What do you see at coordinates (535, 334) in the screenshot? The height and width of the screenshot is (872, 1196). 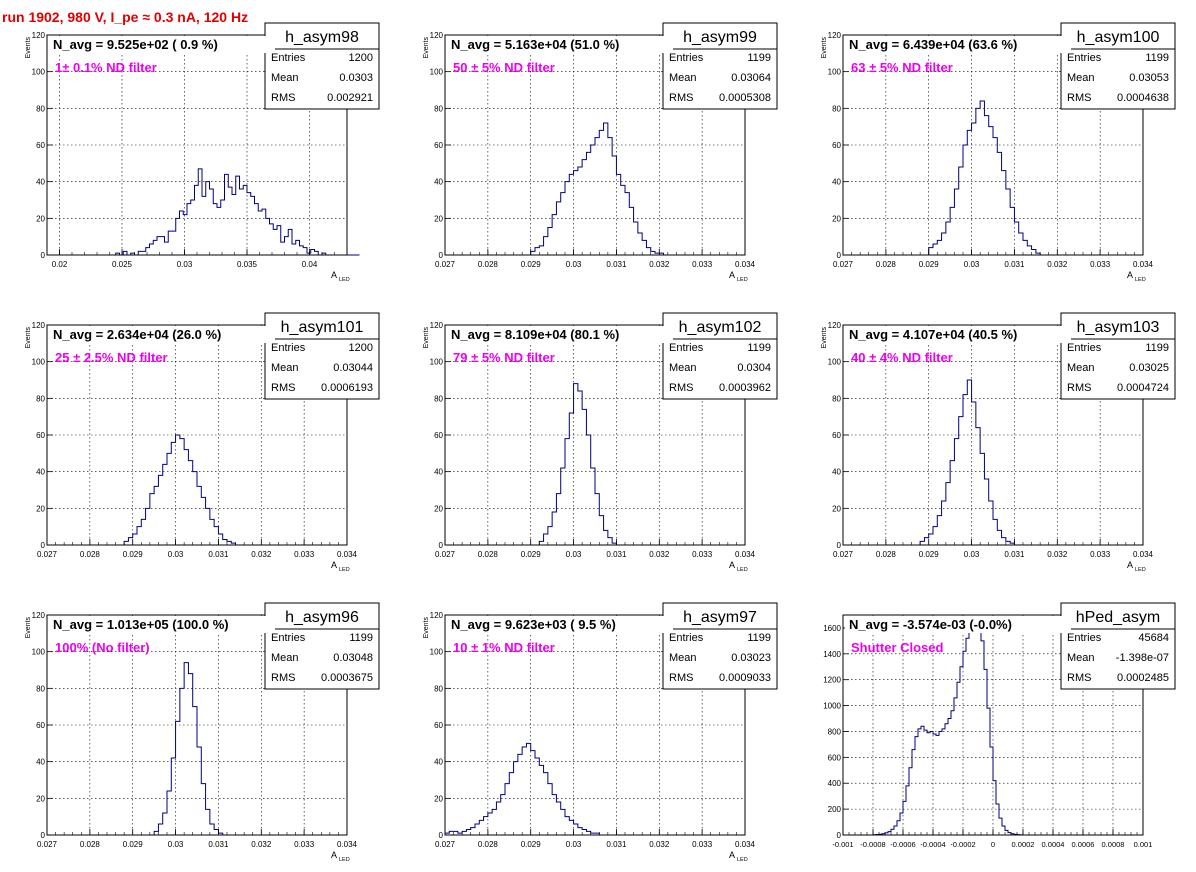 I see `navg-text: N_avg = 8.109e+04 (80.1 %)` at bounding box center [535, 334].